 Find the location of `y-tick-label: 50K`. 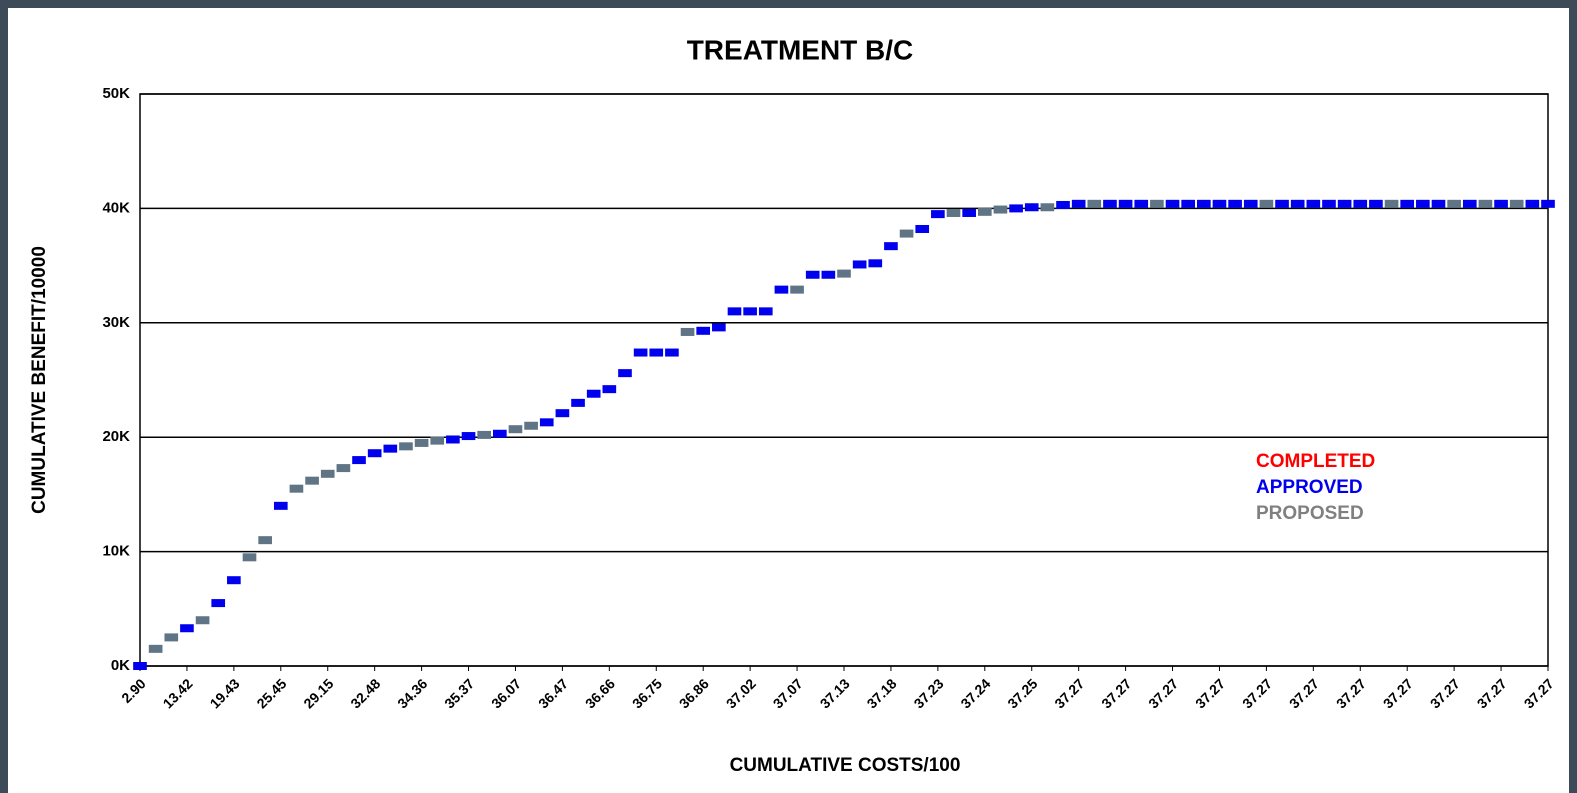

y-tick-label: 50K is located at coordinates (116, 93).